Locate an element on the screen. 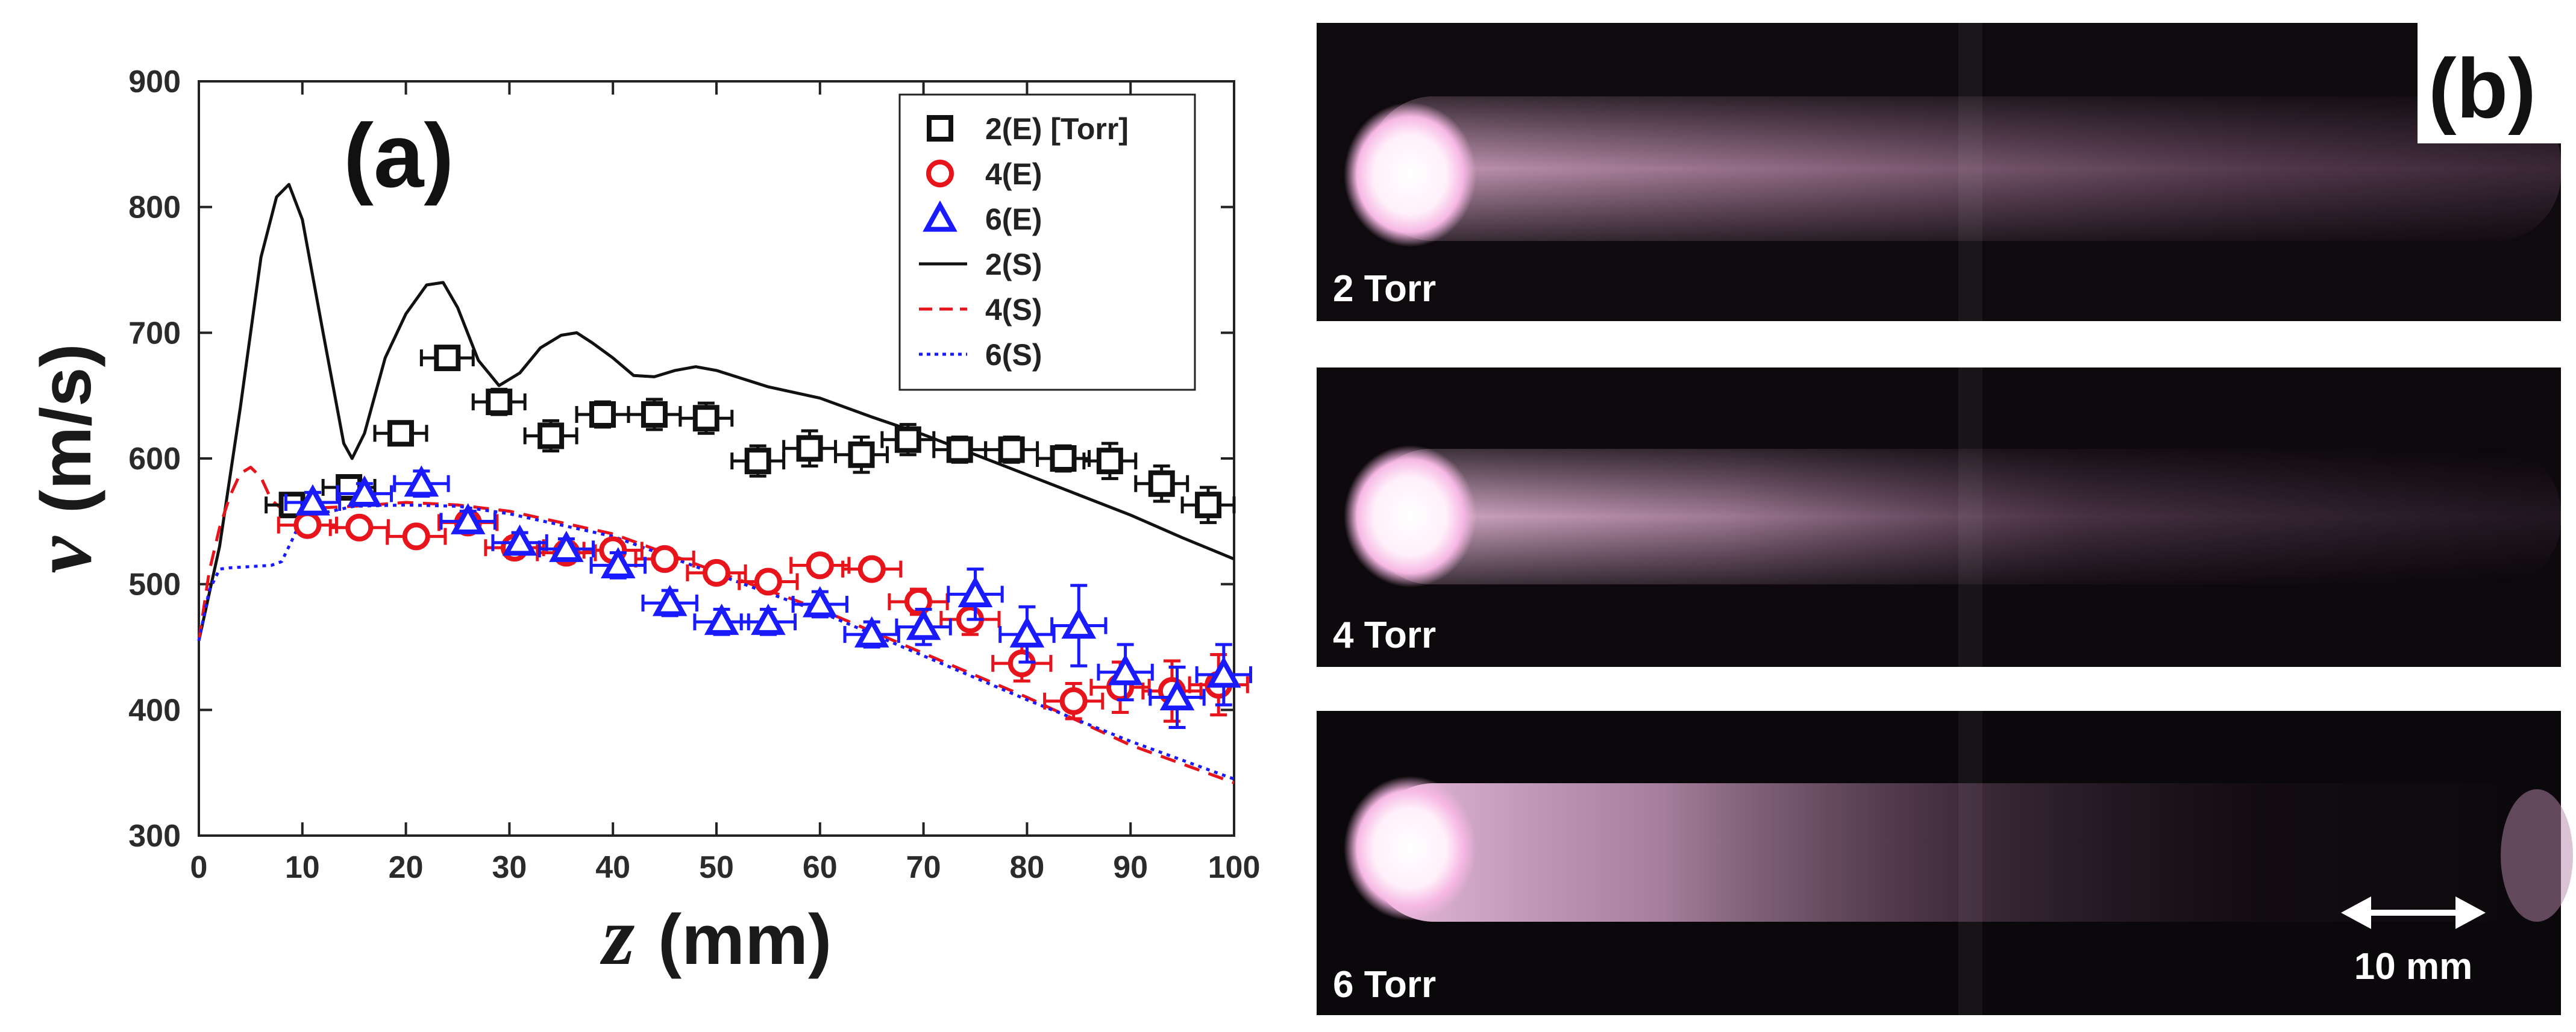 Image resolution: width=2576 pixels, height=1032 pixels. legend-item: 6(E) is located at coordinates (982, 218).